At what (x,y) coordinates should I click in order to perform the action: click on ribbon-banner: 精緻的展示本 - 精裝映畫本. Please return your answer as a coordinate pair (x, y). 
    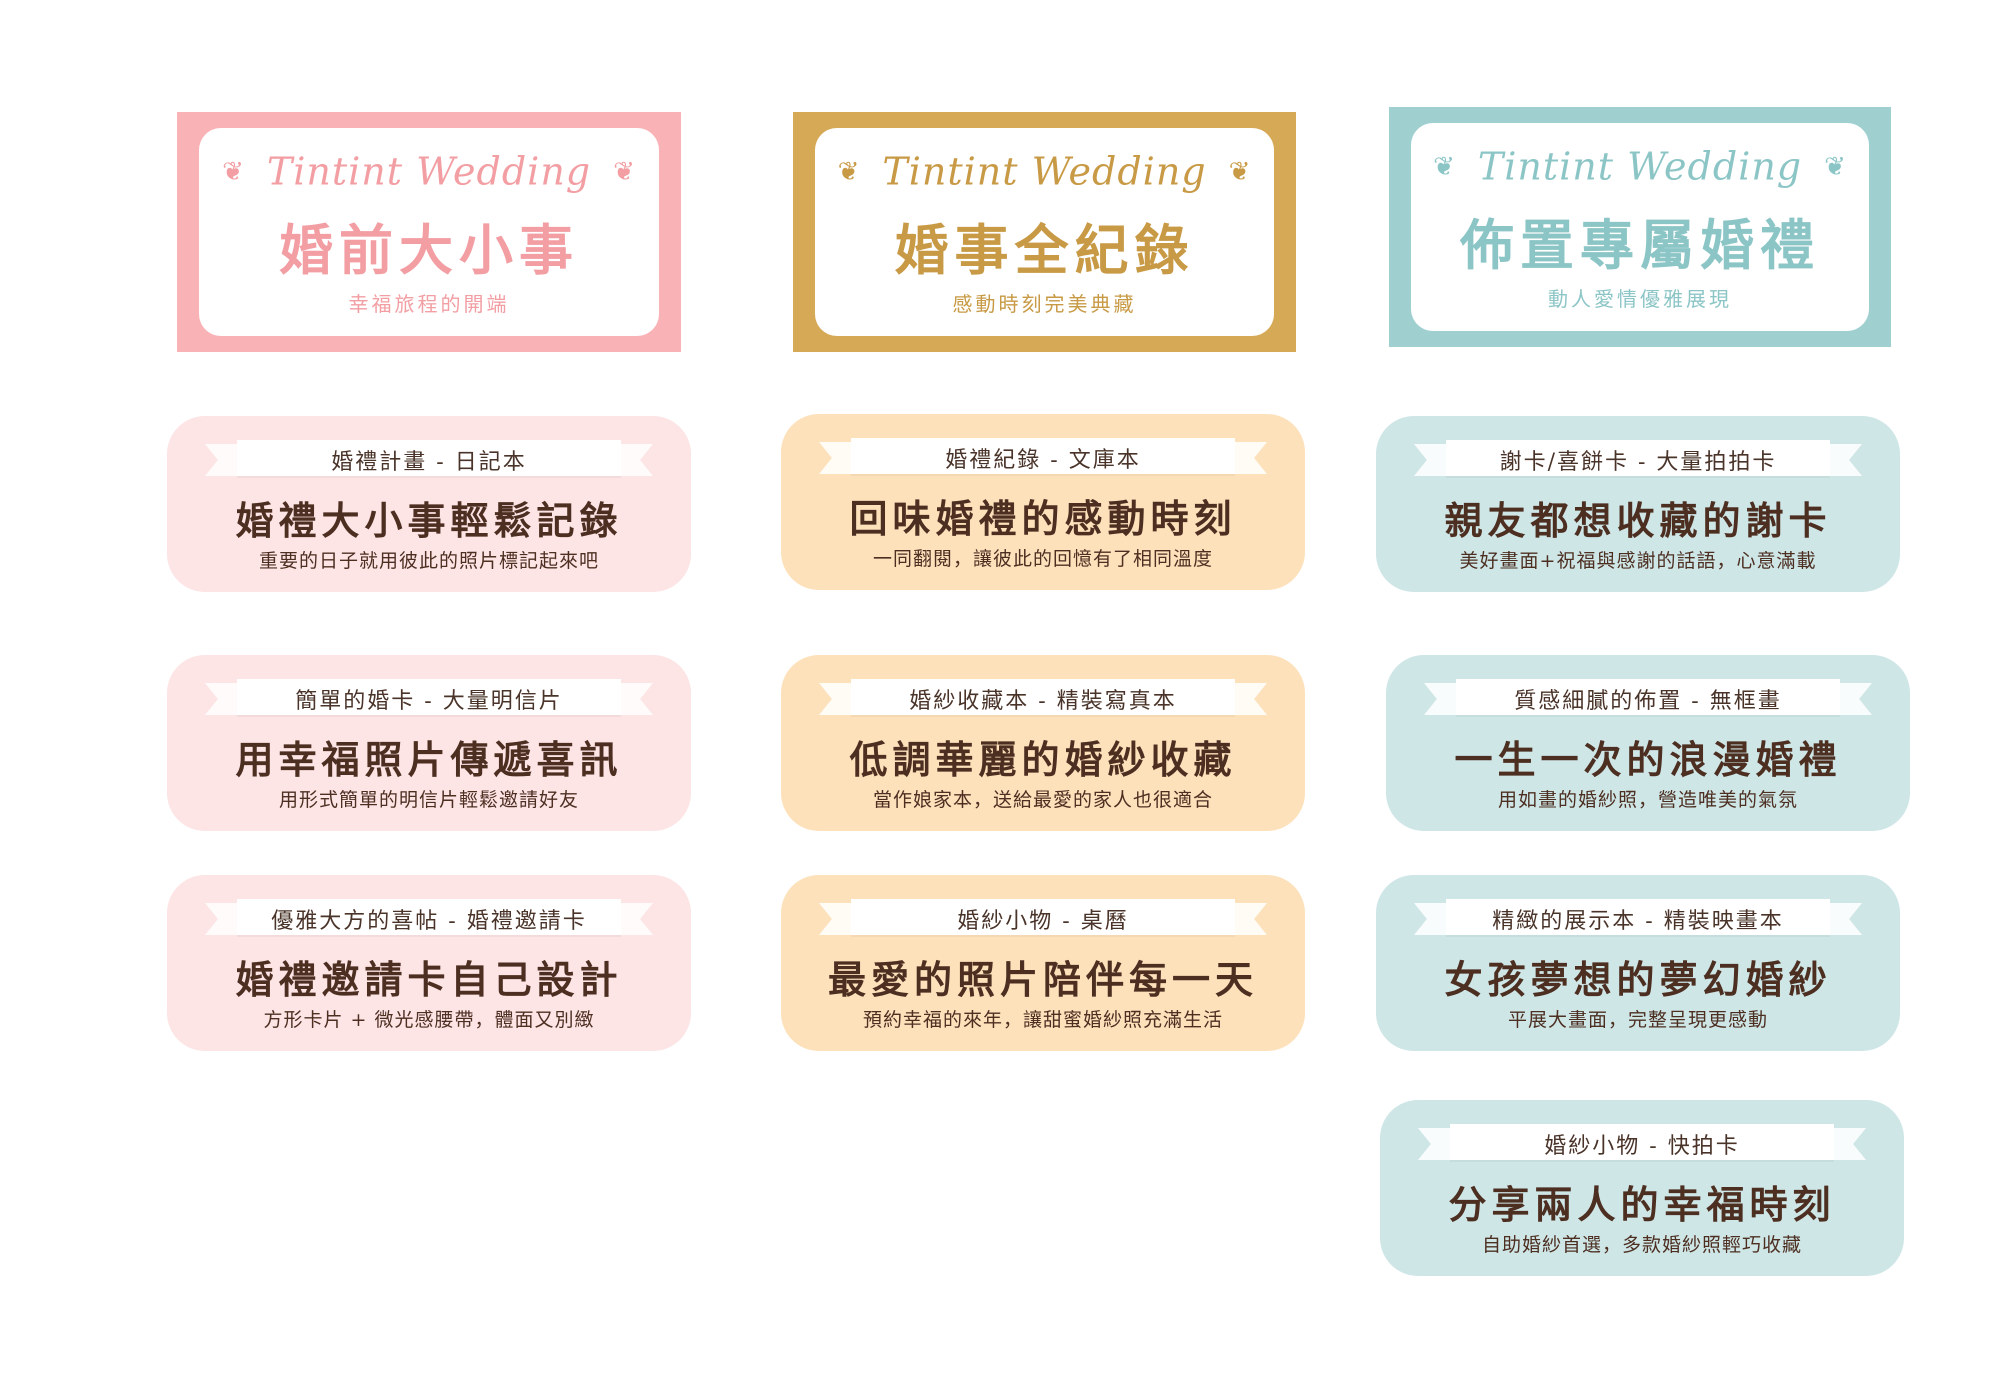
    Looking at the image, I should click on (1638, 917).